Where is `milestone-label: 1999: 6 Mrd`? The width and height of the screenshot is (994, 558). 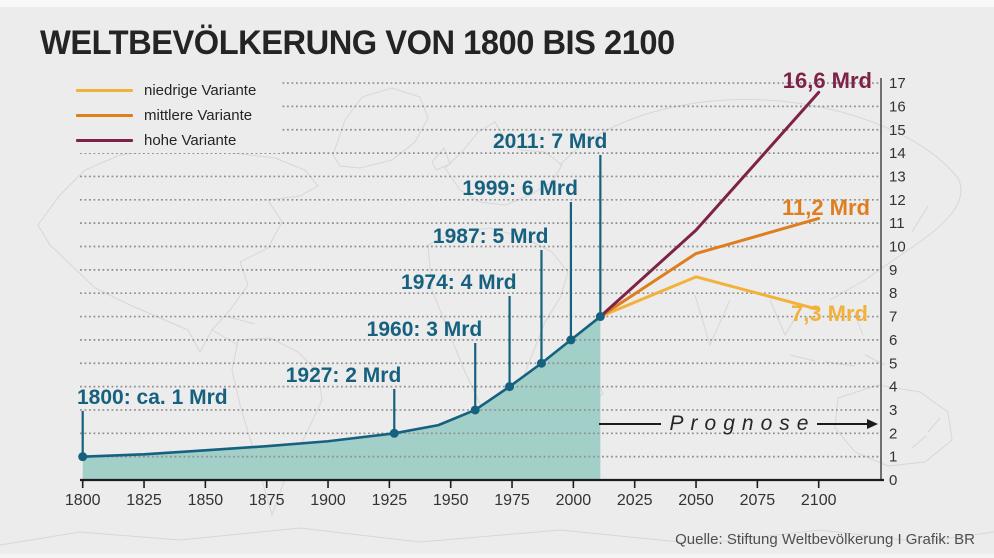 milestone-label: 1999: 6 Mrd is located at coordinates (520, 188).